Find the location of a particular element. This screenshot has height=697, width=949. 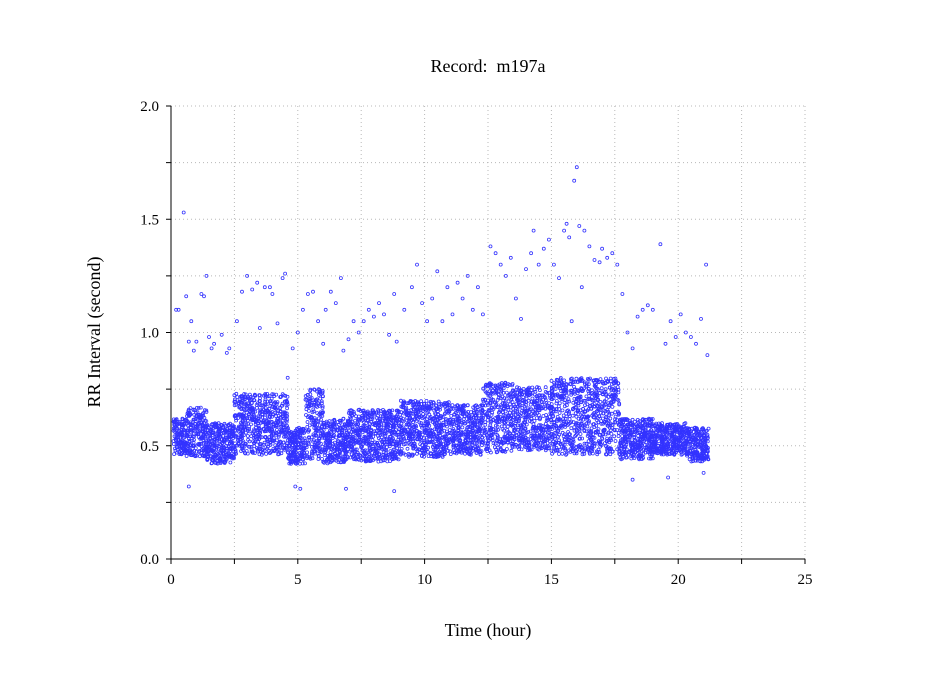

y-tick-label: 0.5 is located at coordinates (149, 447).